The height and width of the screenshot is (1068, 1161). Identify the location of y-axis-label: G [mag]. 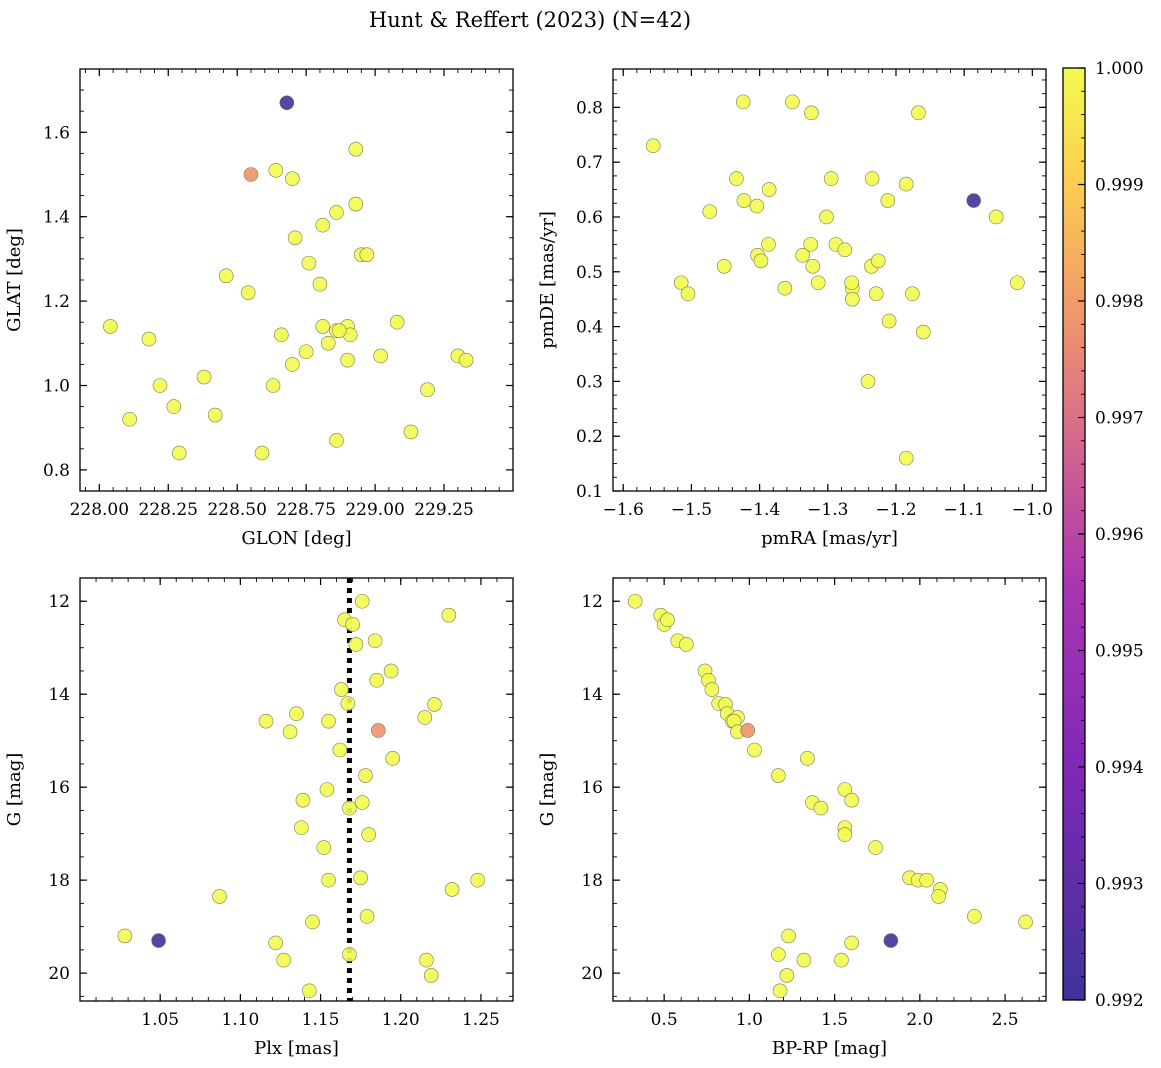
(547, 789).